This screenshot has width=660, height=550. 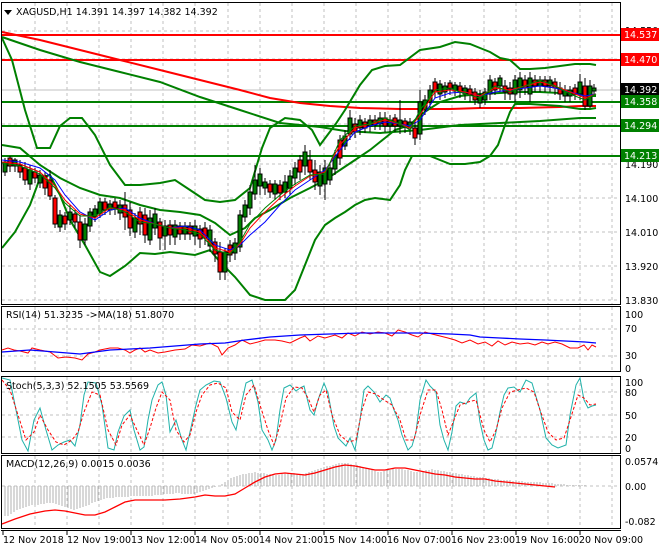 I want to click on rsi-ma-line, so click(x=299, y=343).